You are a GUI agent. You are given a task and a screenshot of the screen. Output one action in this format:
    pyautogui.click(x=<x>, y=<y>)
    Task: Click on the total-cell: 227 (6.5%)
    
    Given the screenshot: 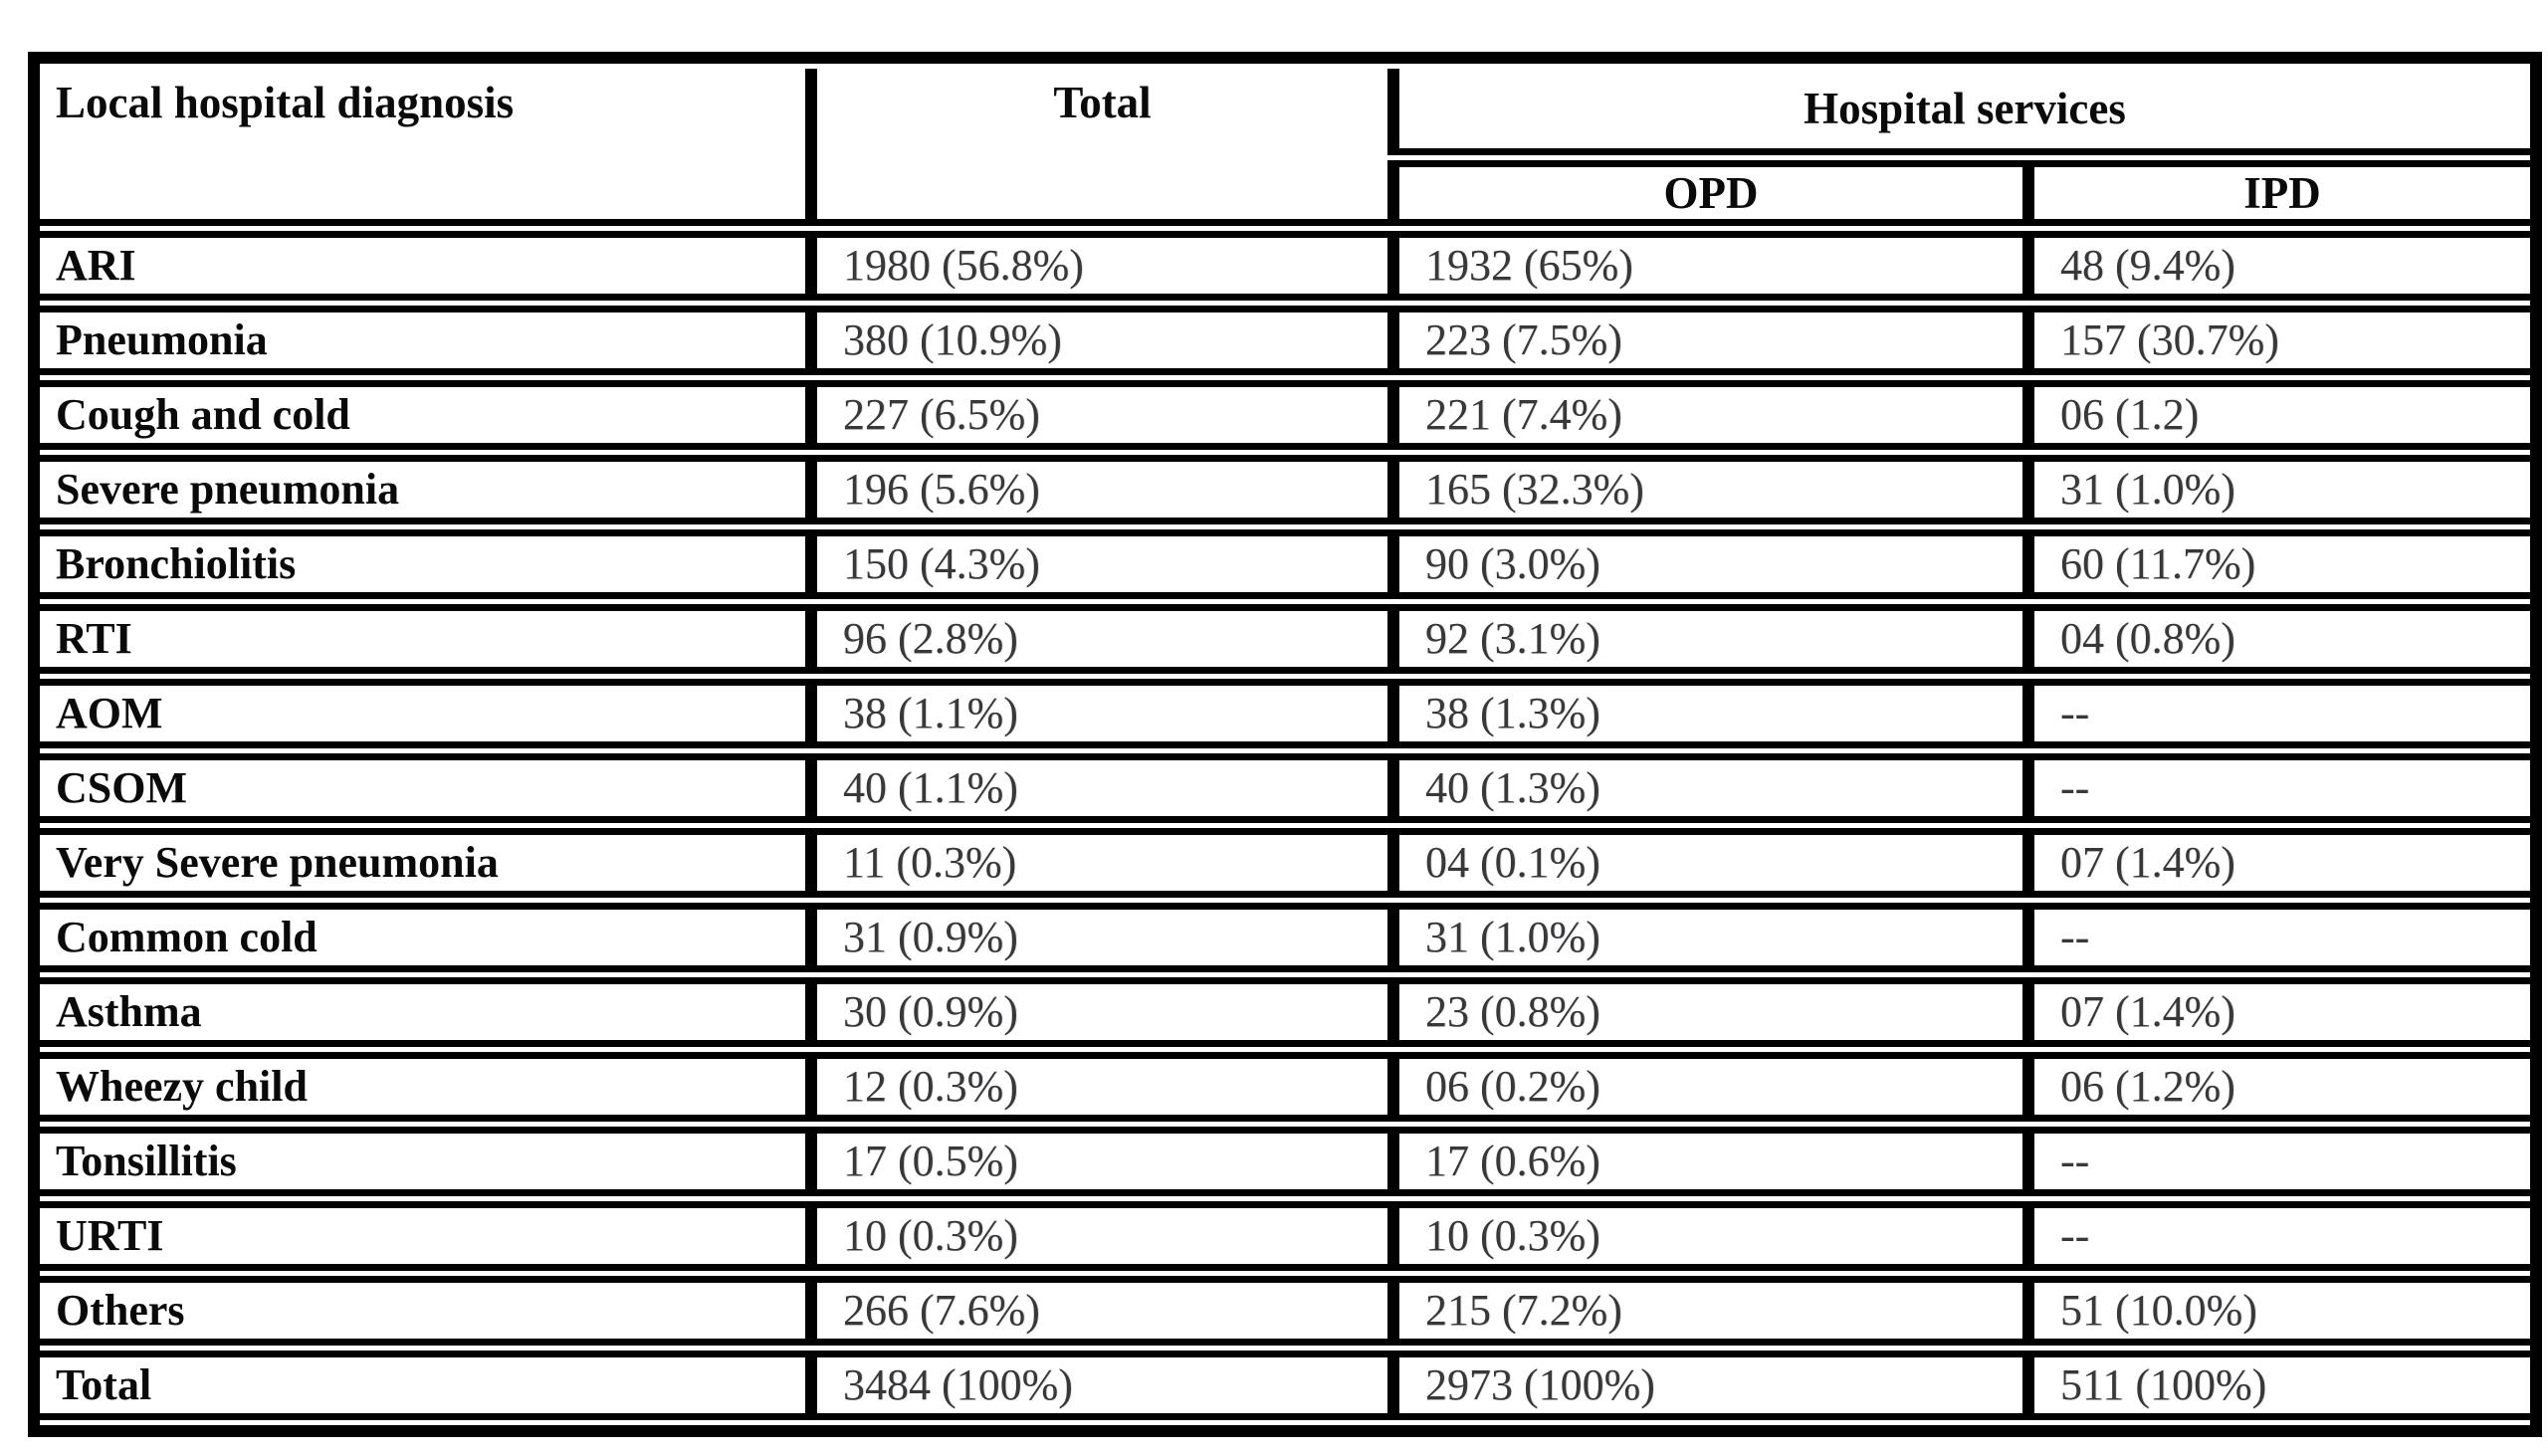 What is the action you would take?
    pyautogui.click(x=1096, y=415)
    